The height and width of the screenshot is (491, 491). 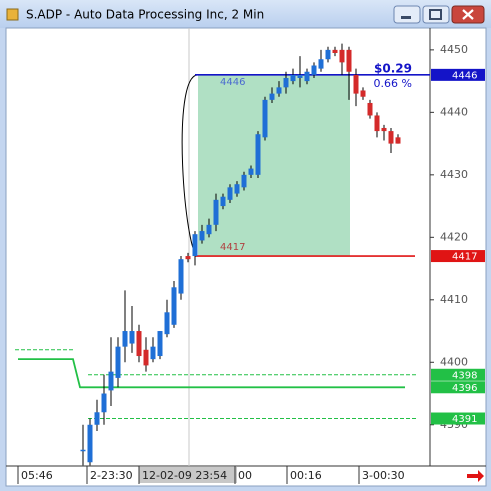 I want to click on x-tick-label: 00:16, so click(x=306, y=475).